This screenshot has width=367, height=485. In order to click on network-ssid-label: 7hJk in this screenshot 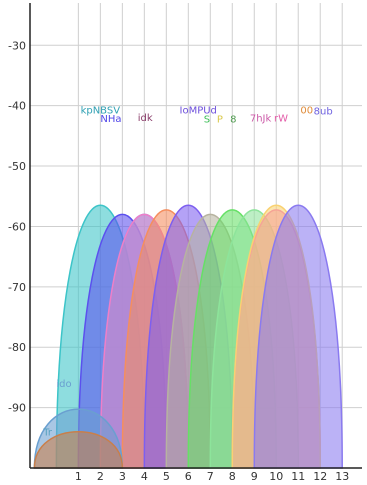, I will do `click(261, 118)`.